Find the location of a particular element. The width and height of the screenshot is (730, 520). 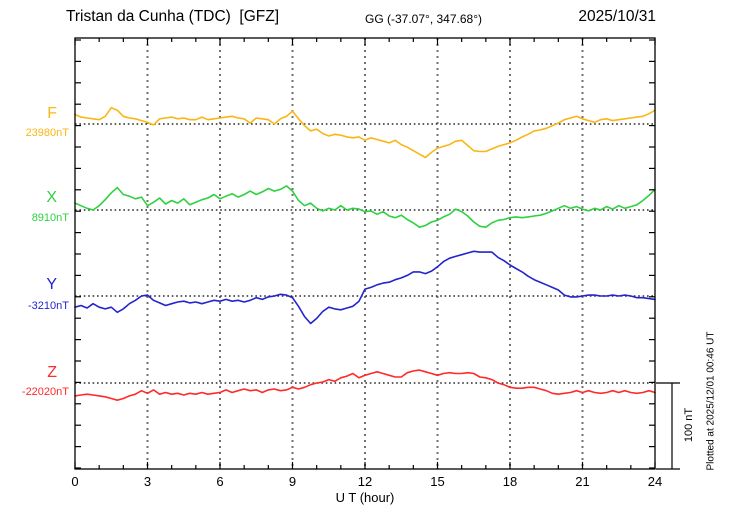

x-tick-label-21: 21 is located at coordinates (582, 481).